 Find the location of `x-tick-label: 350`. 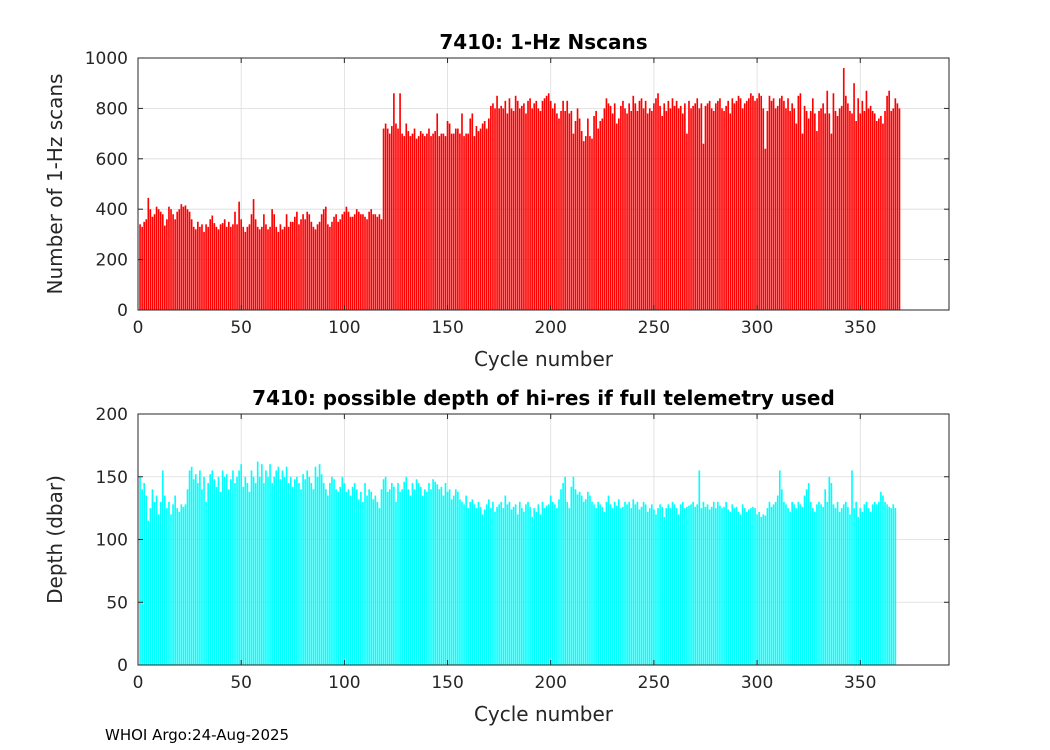

x-tick-label: 350 is located at coordinates (860, 683).